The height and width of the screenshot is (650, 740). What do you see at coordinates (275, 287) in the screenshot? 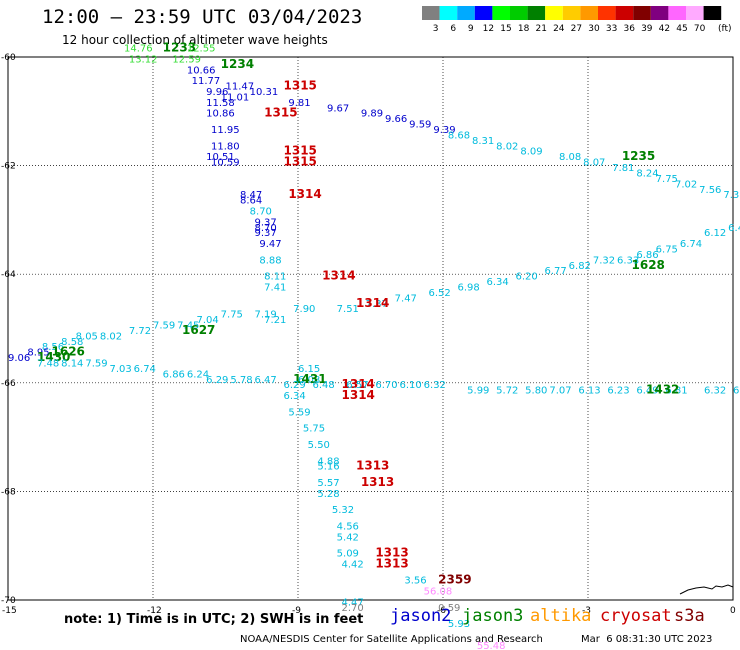
I see `wave-height-label: 7.41` at bounding box center [275, 287].